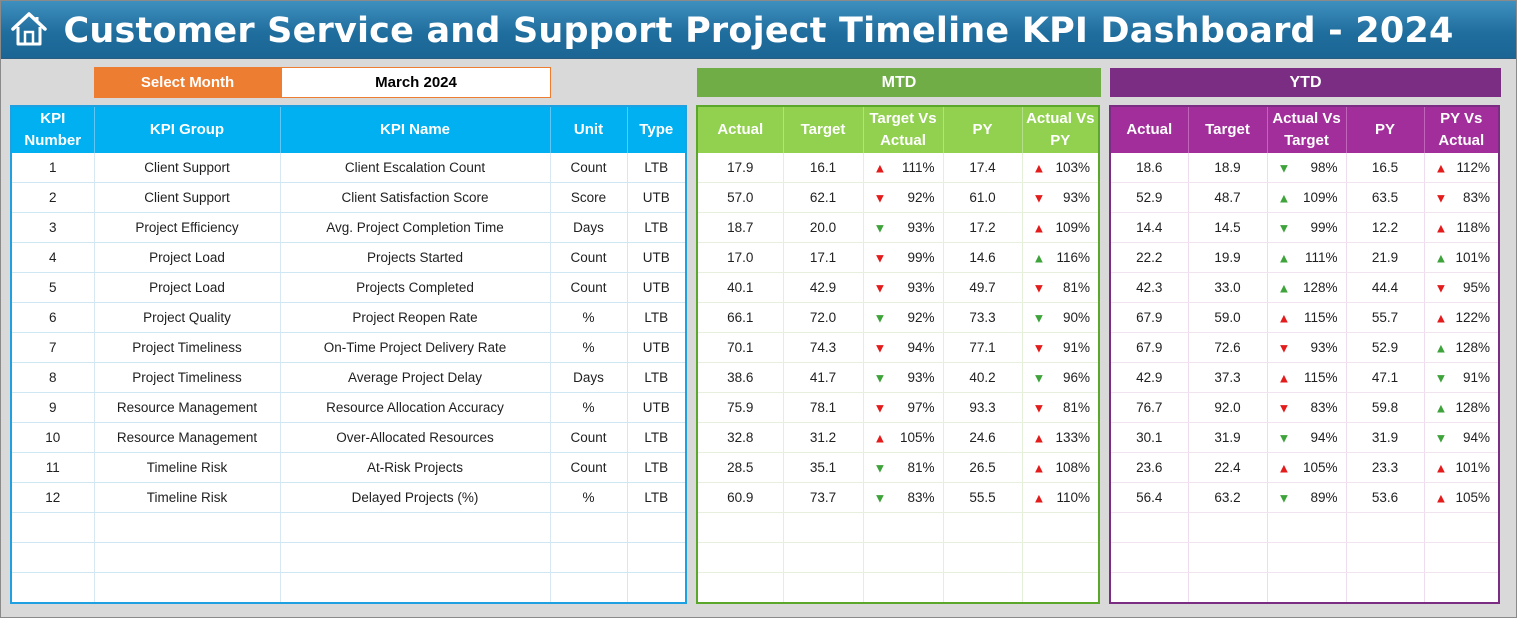  What do you see at coordinates (903, 287) in the screenshot?
I see `mtd-target-vs-actual: ▼ 93%` at bounding box center [903, 287].